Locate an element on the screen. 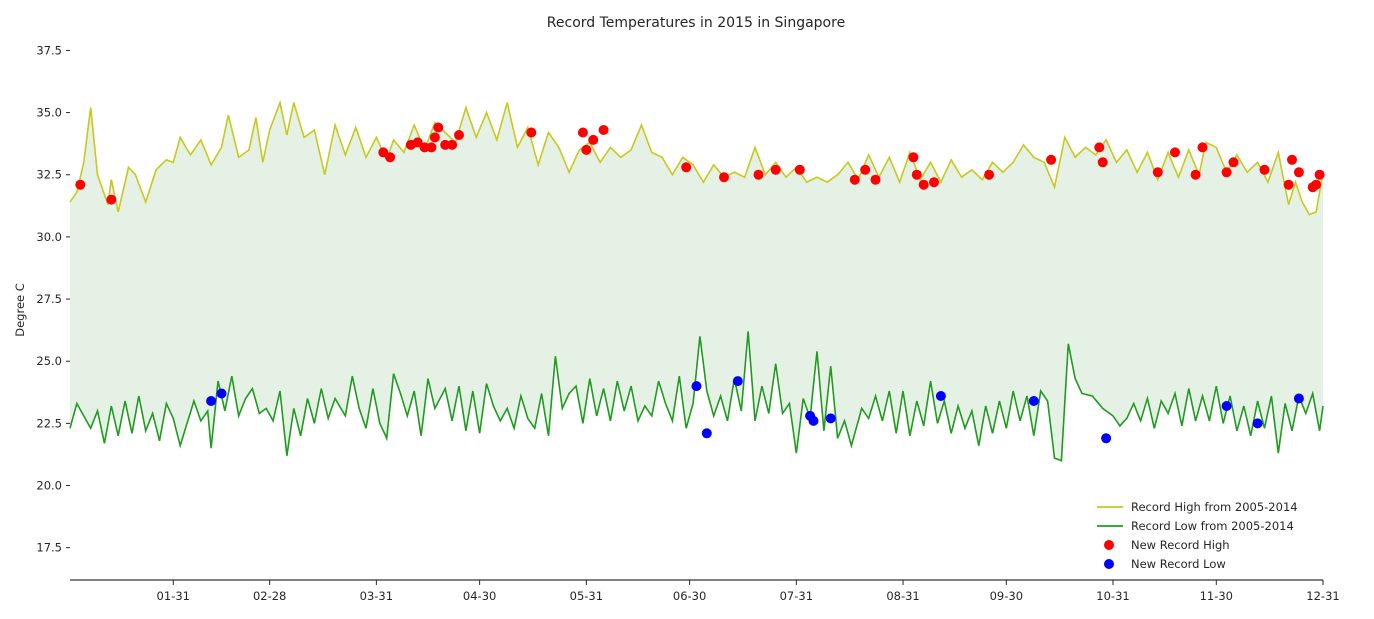 Image resolution: width=1374 pixels, height=619 pixels. legend-new-high-marker is located at coordinates (1109, 545).